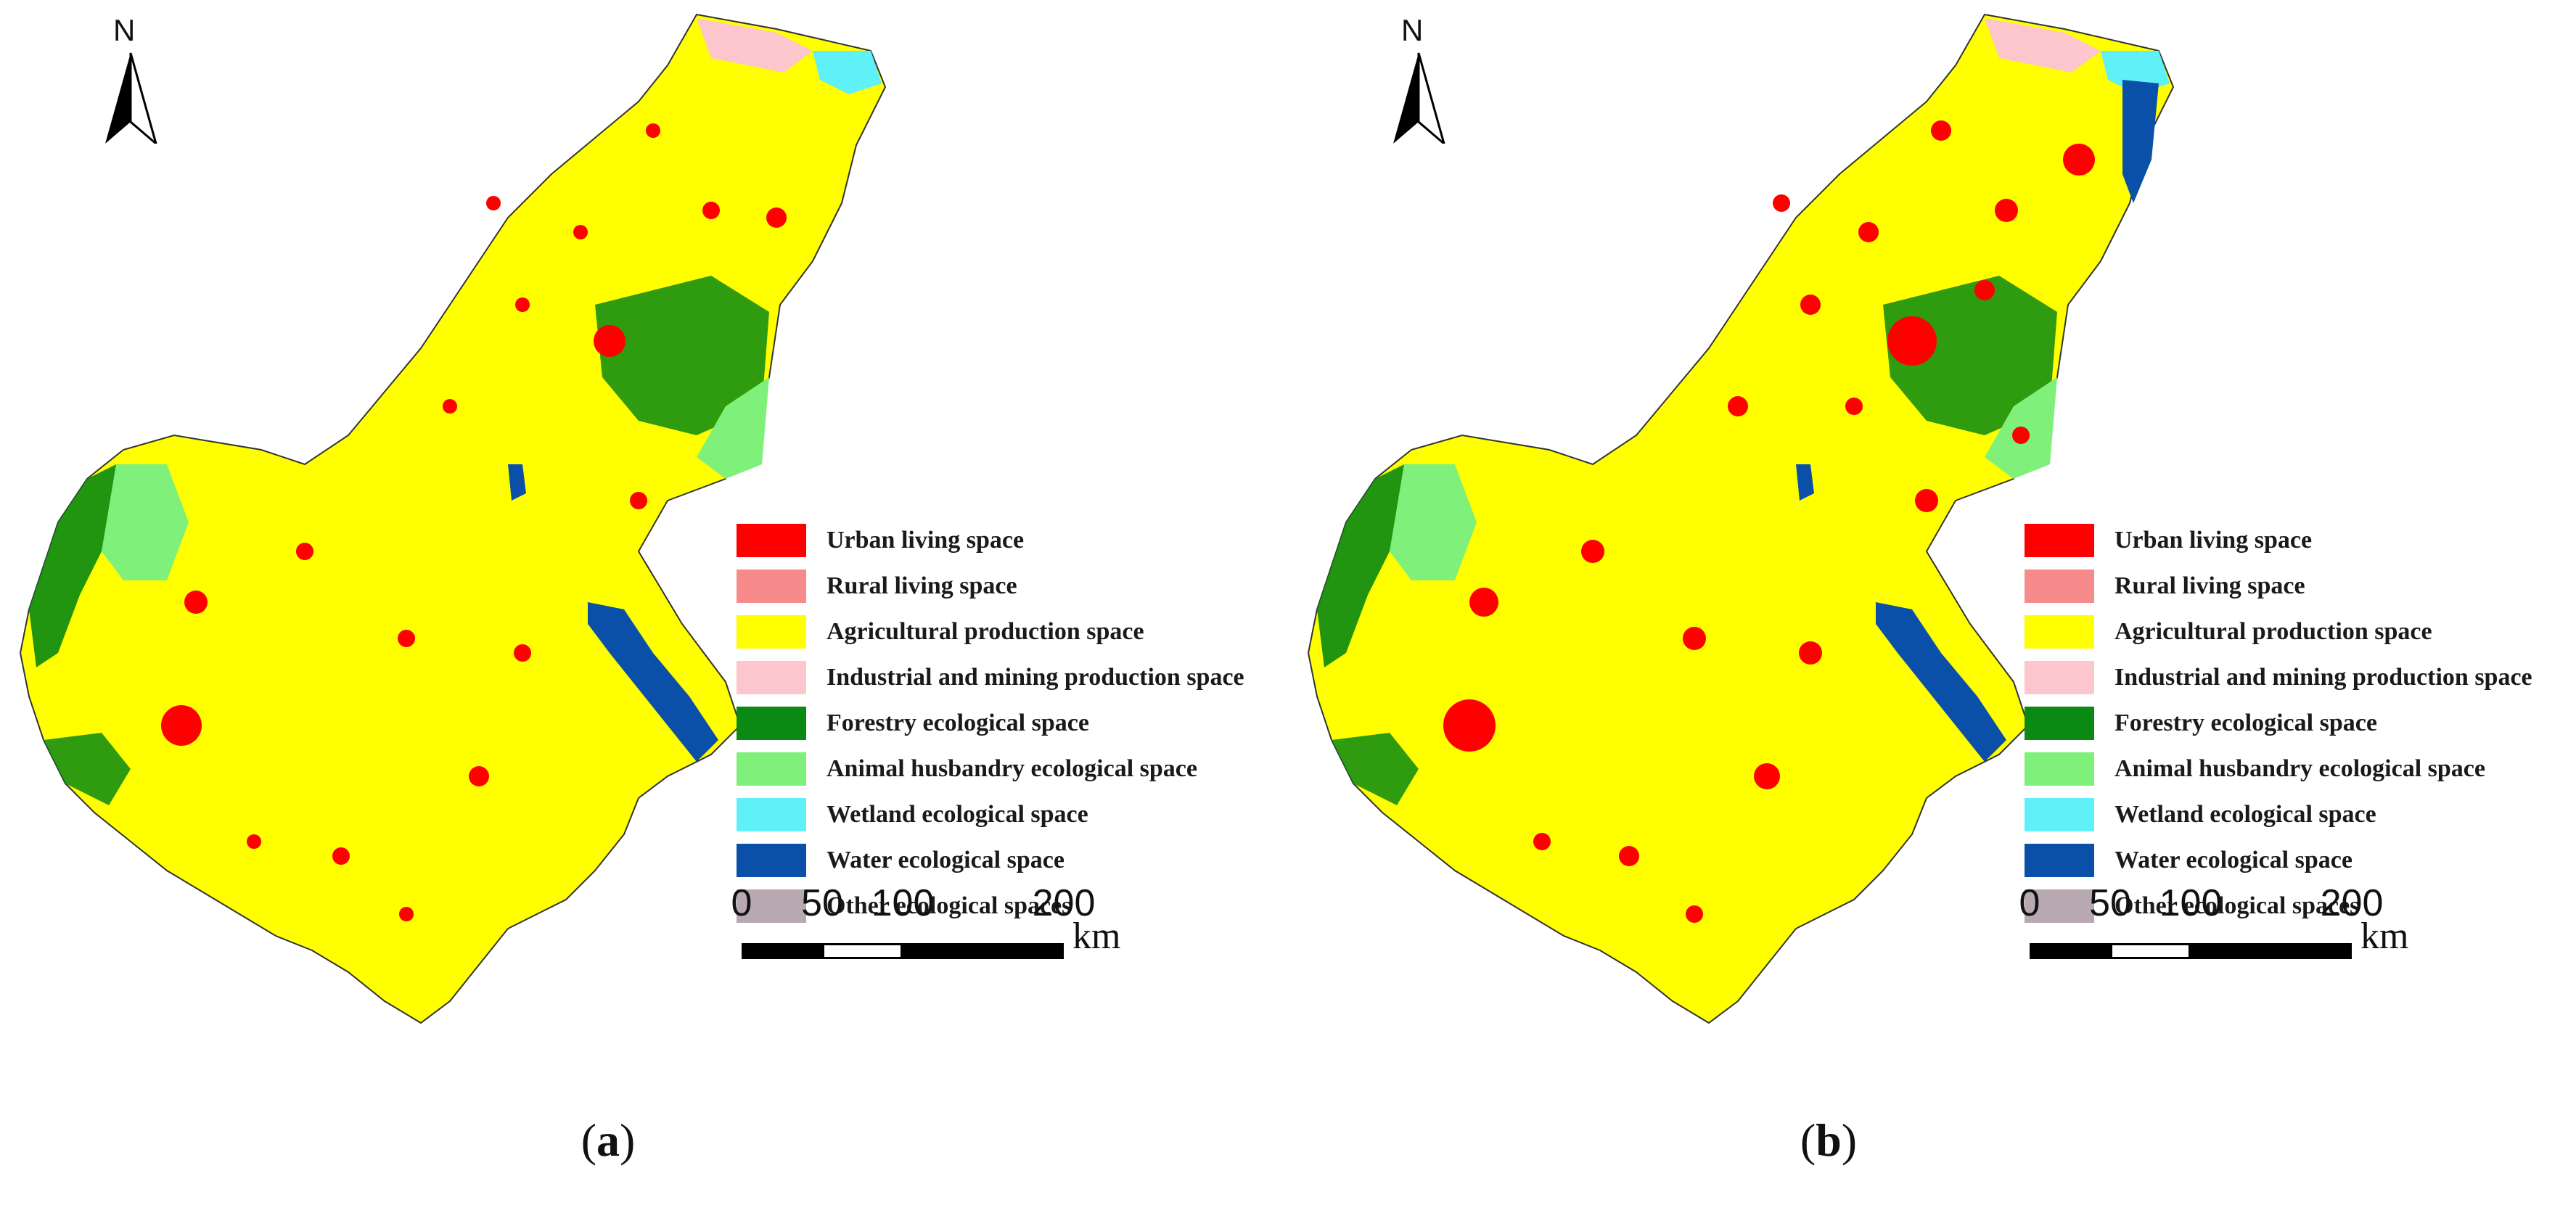 The width and height of the screenshot is (2576, 1213). What do you see at coordinates (1970, 355) in the screenshot?
I see `forest-east-b` at bounding box center [1970, 355].